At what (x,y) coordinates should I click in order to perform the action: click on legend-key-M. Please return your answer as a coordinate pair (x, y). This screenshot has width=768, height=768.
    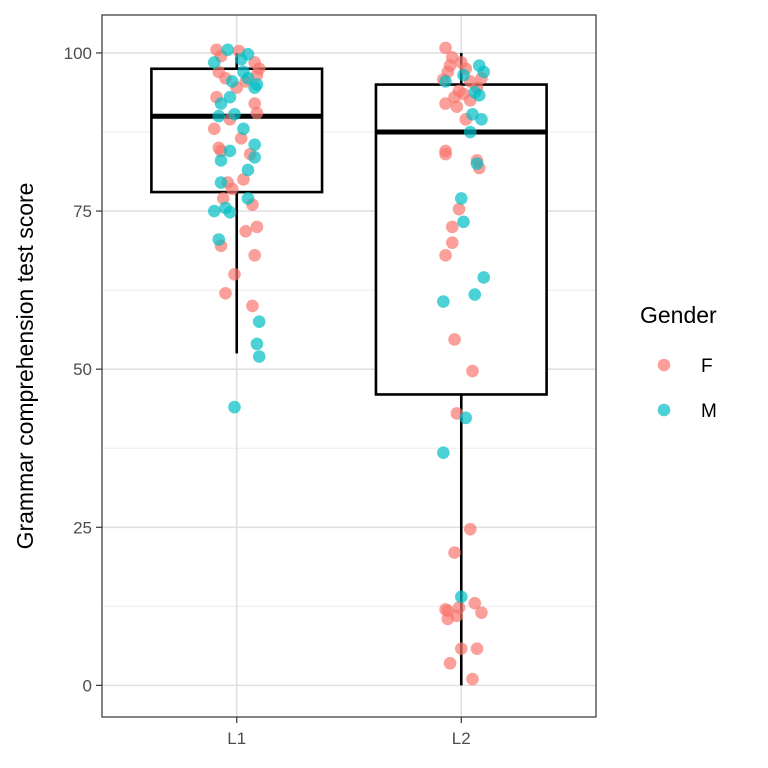
    Looking at the image, I should click on (664, 410).